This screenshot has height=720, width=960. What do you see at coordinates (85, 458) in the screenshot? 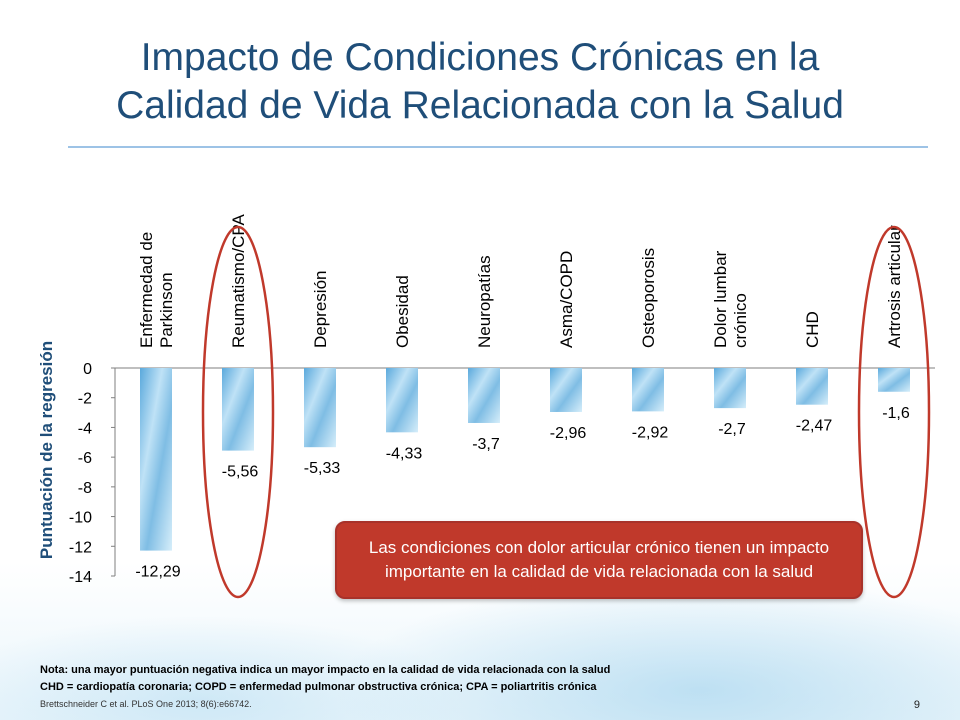
I see `y-tick-label: -6` at bounding box center [85, 458].